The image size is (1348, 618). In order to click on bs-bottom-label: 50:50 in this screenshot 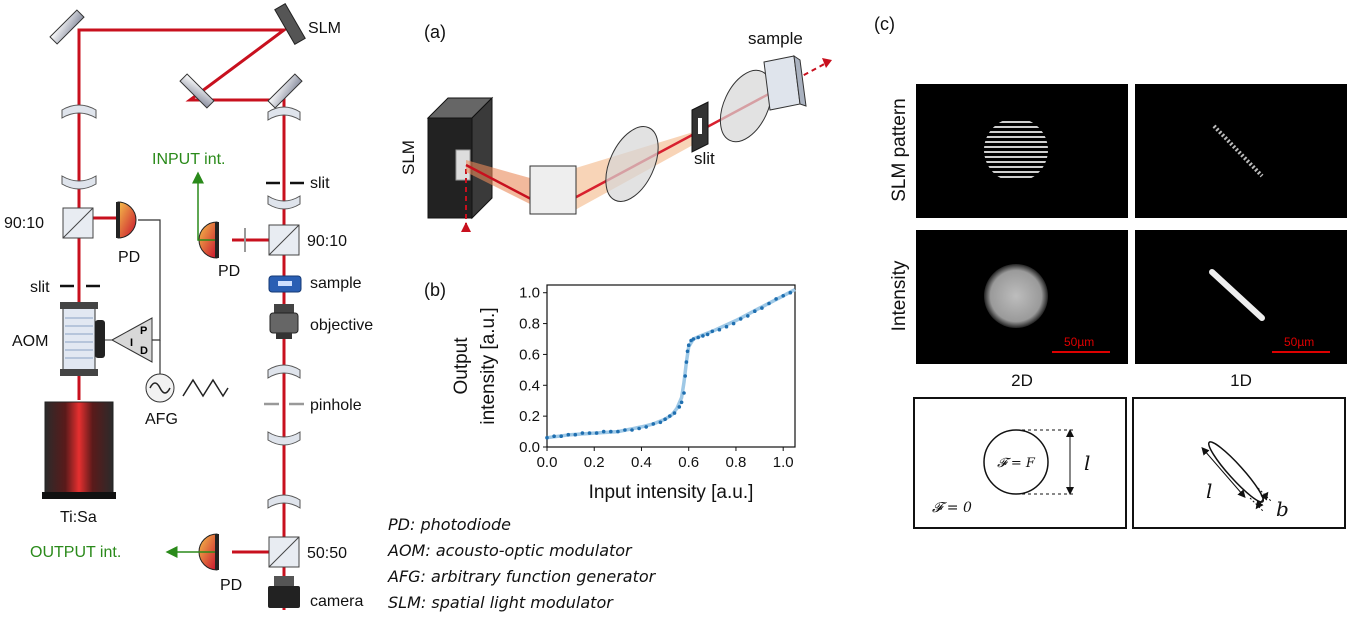, I will do `click(327, 553)`.